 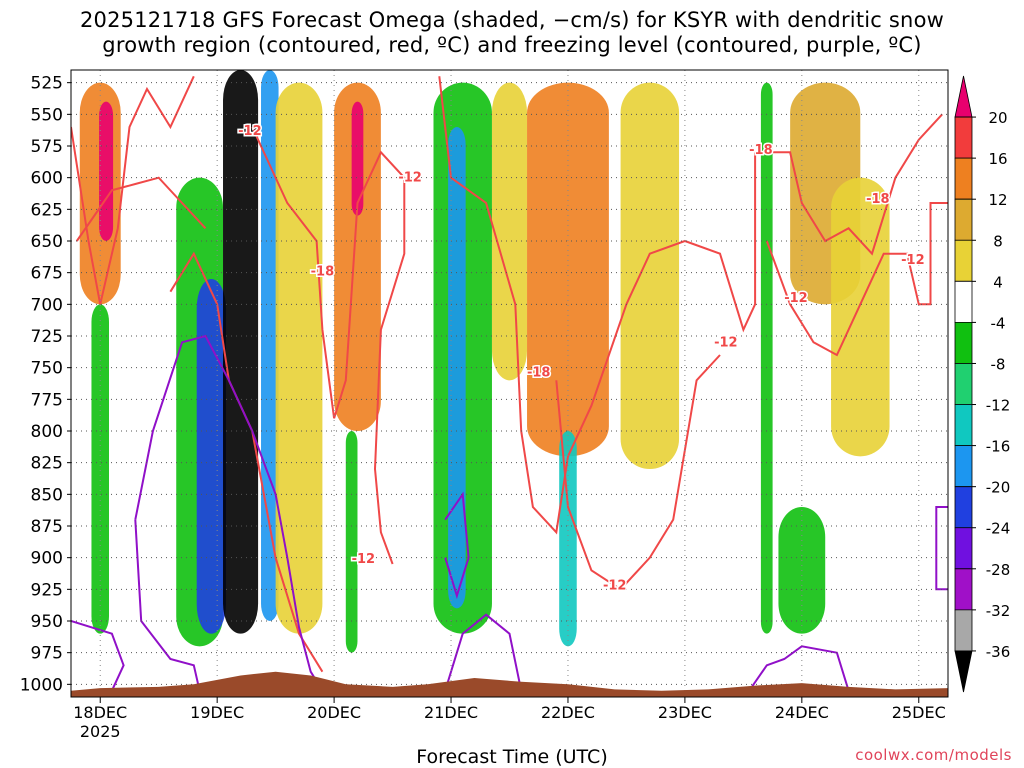 I want to click on y-tick-label: 750, so click(x=47, y=369).